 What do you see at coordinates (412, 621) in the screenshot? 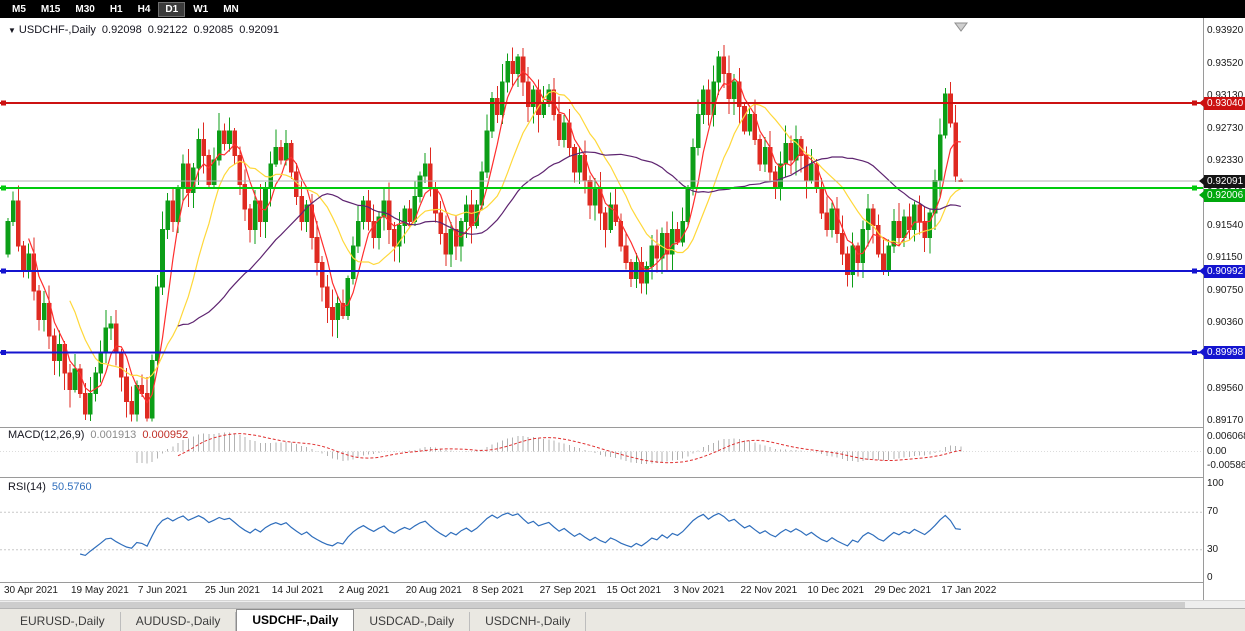
I see `tab-usdcad: USDCAD-,Daily` at bounding box center [412, 621].